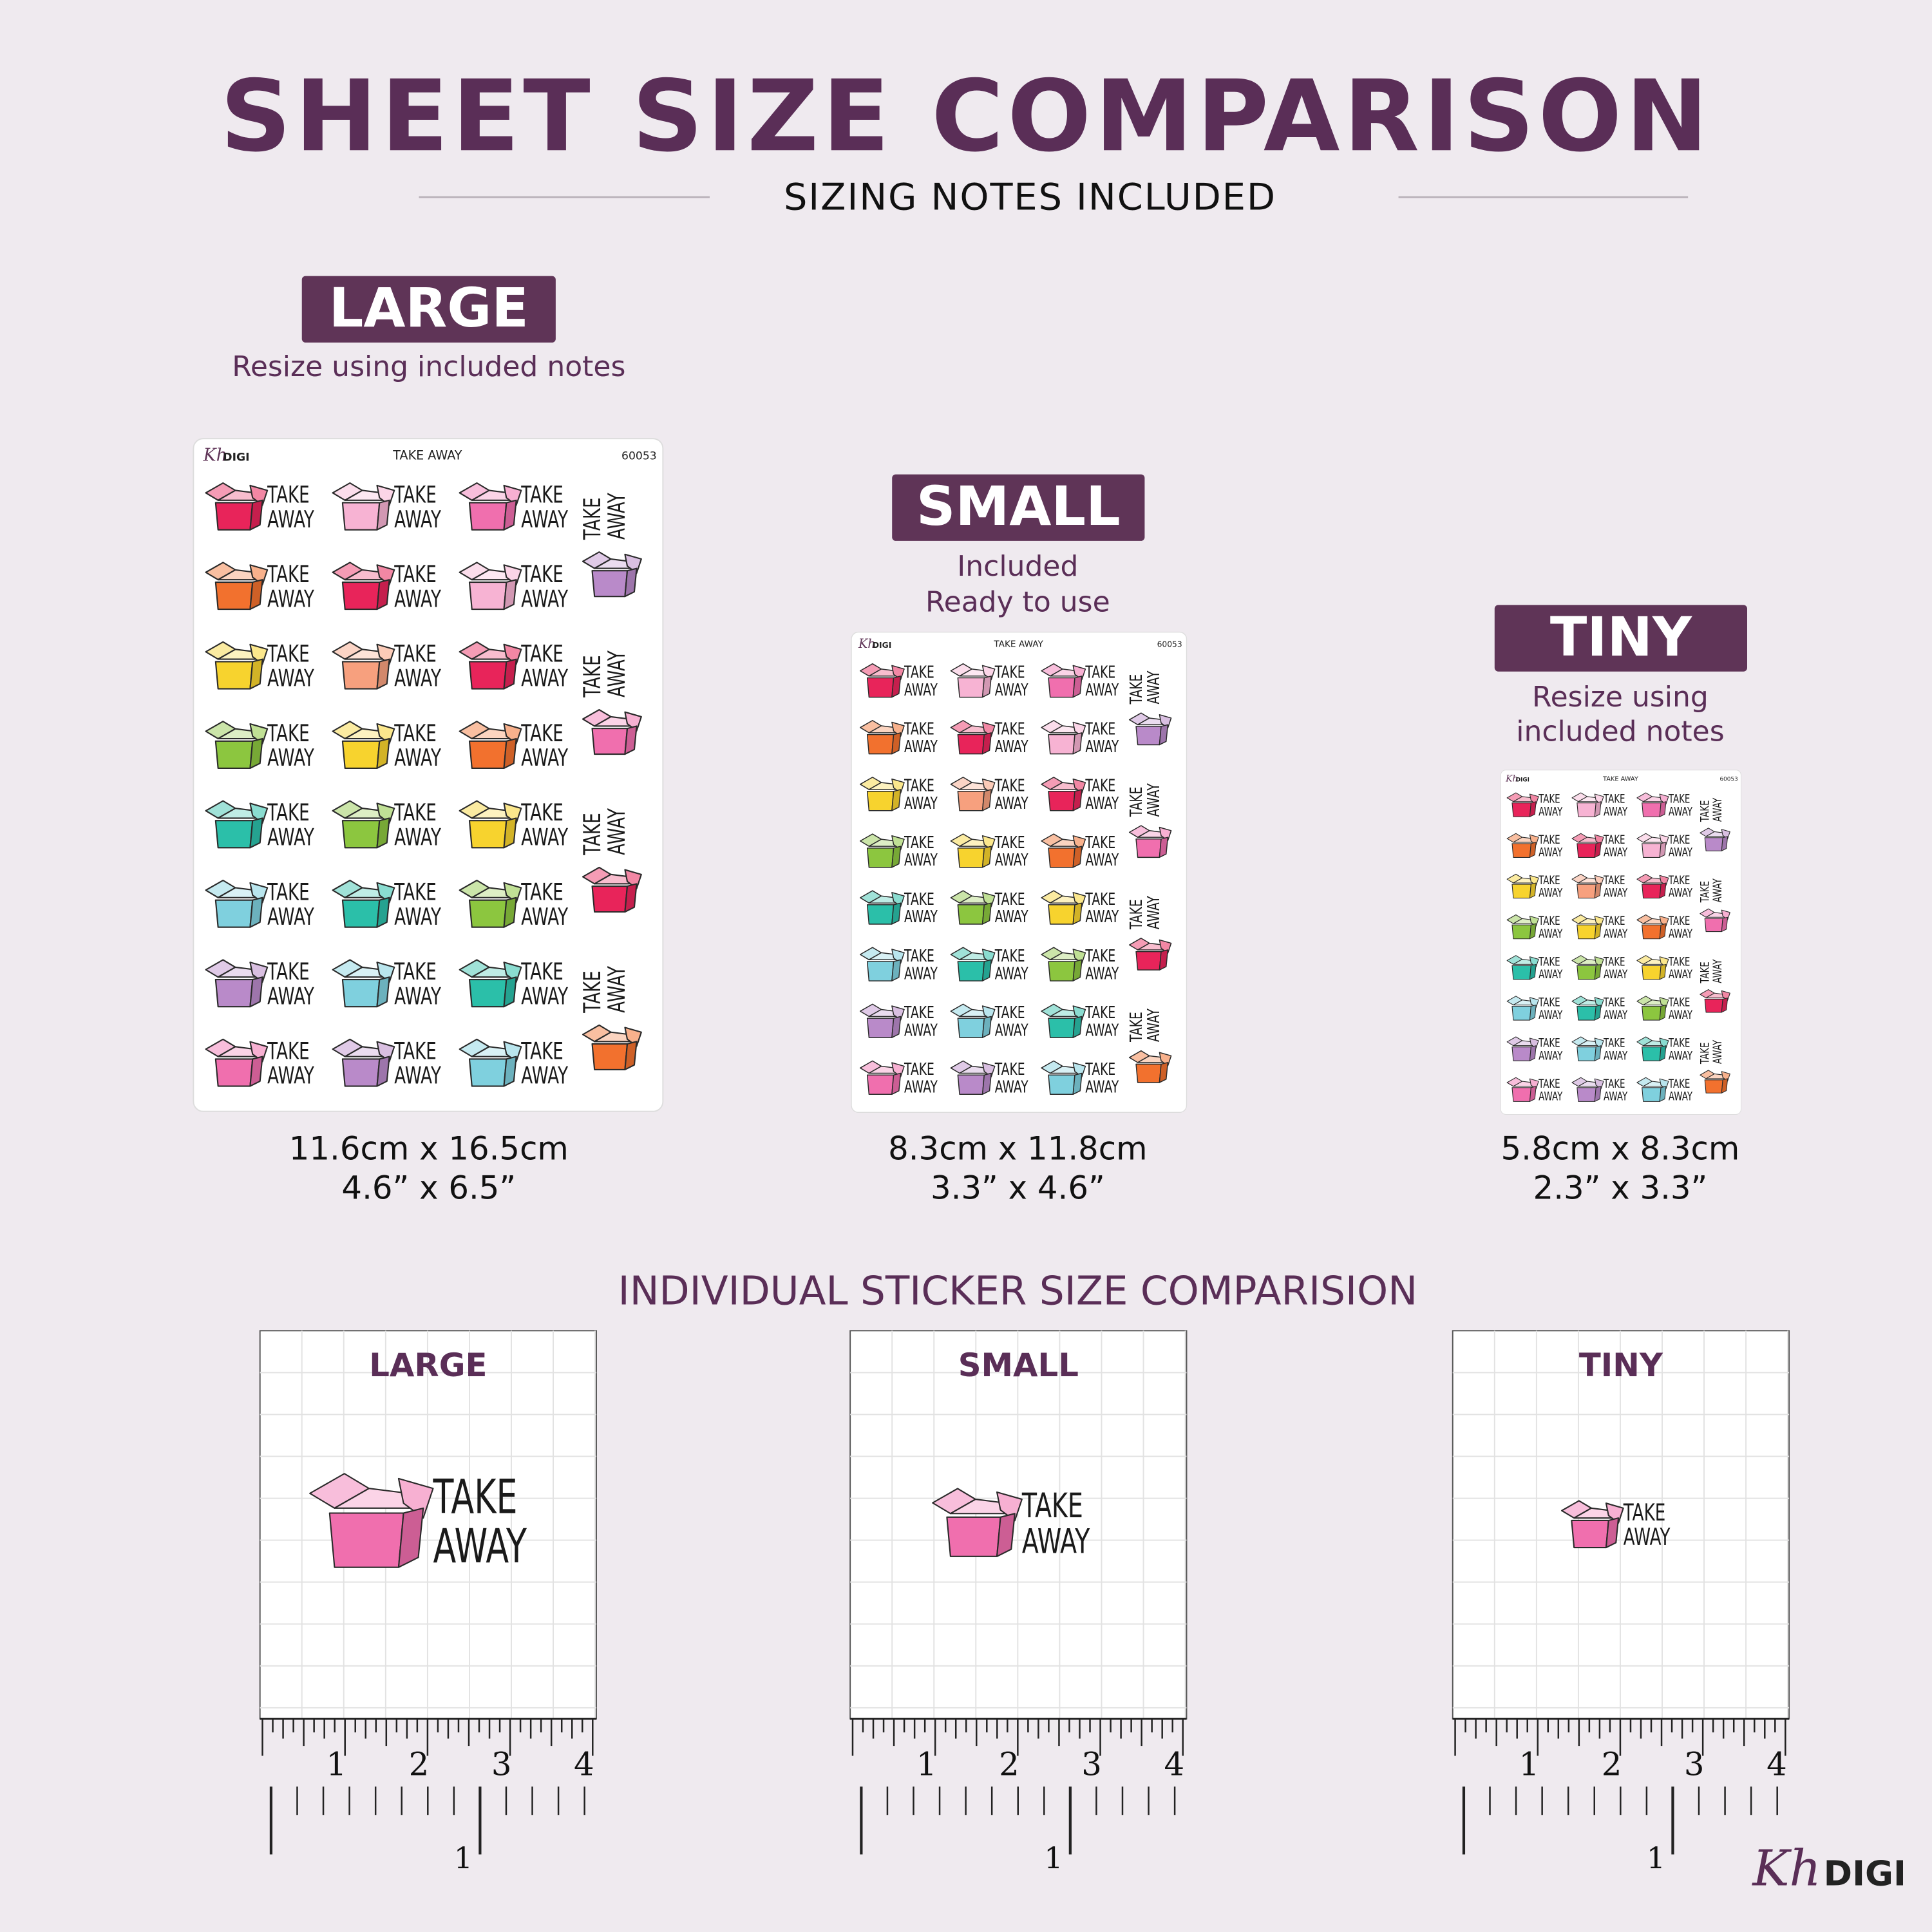 This screenshot has height=1932, width=1932. What do you see at coordinates (415, 1498) in the screenshot?
I see `box-flap` at bounding box center [415, 1498].